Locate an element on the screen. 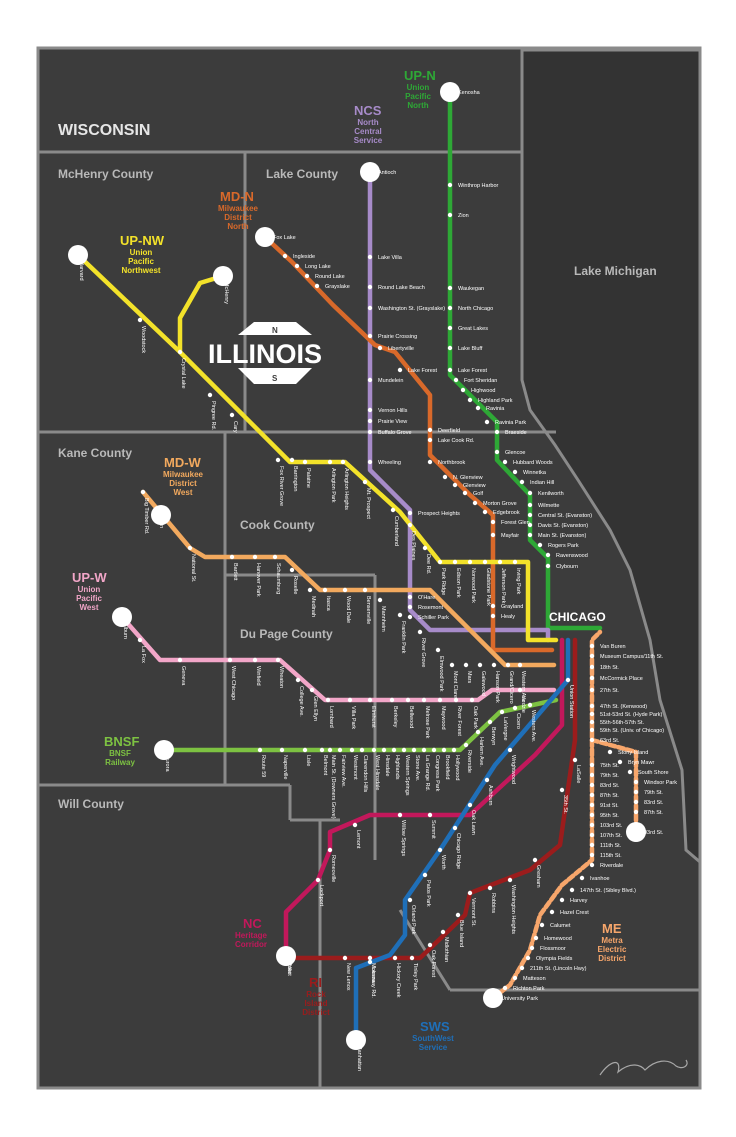 The image size is (736, 1137). station-label-md_n: Round Lake is located at coordinates (330, 277).